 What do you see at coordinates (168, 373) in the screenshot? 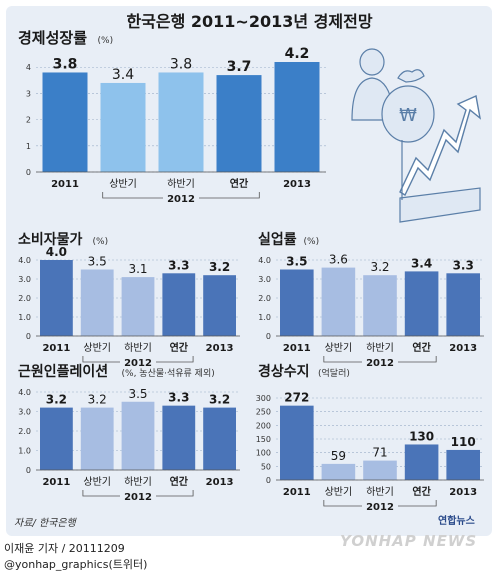
I see `chart-unit: (%, 농산물·석유류 제외)` at bounding box center [168, 373].